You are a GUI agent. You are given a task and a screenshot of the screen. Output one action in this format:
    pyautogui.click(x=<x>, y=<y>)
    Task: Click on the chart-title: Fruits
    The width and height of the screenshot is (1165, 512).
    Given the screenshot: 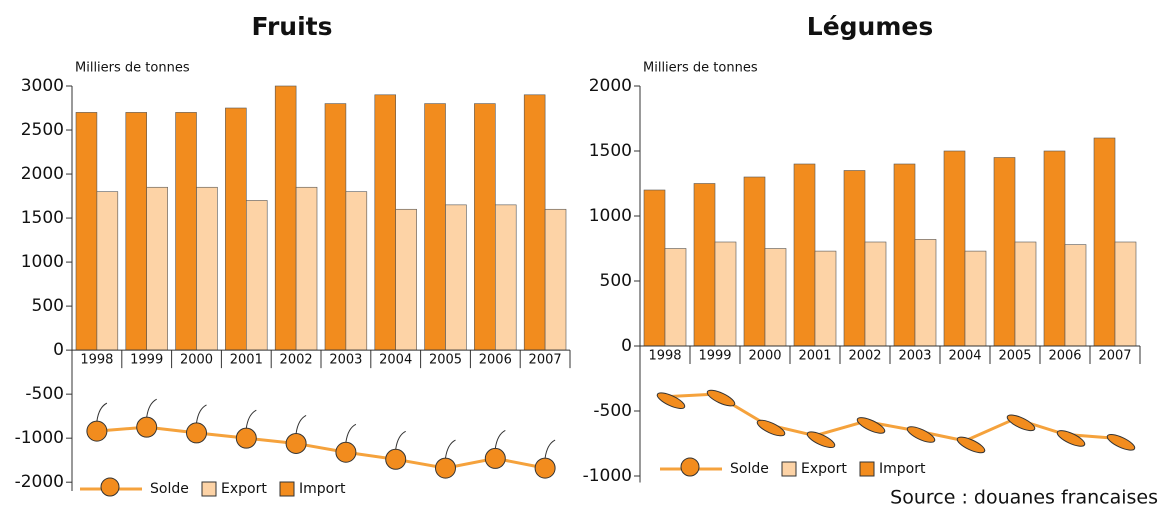 What is the action you would take?
    pyautogui.click(x=291, y=26)
    